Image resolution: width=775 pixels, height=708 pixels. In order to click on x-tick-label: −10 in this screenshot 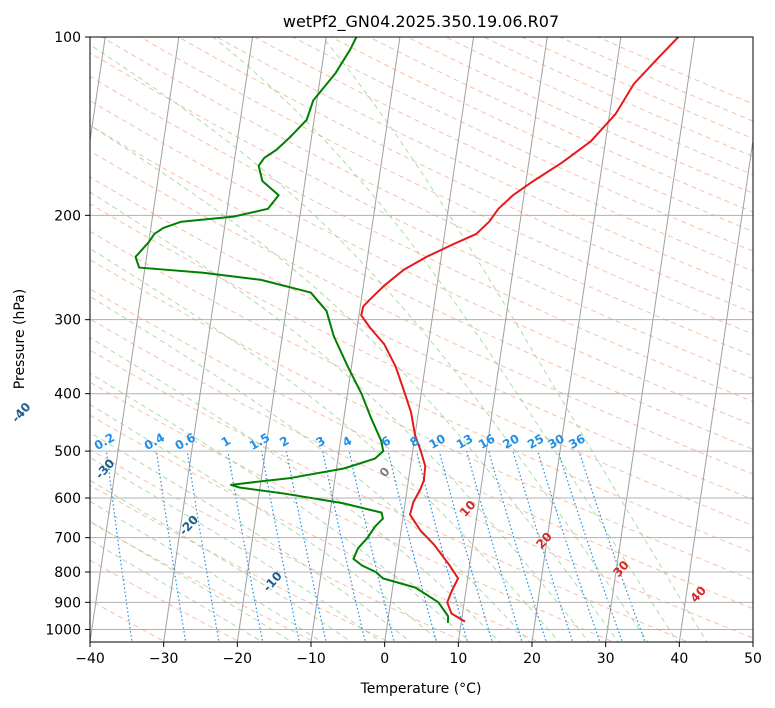, I will do `click(311, 659)`.